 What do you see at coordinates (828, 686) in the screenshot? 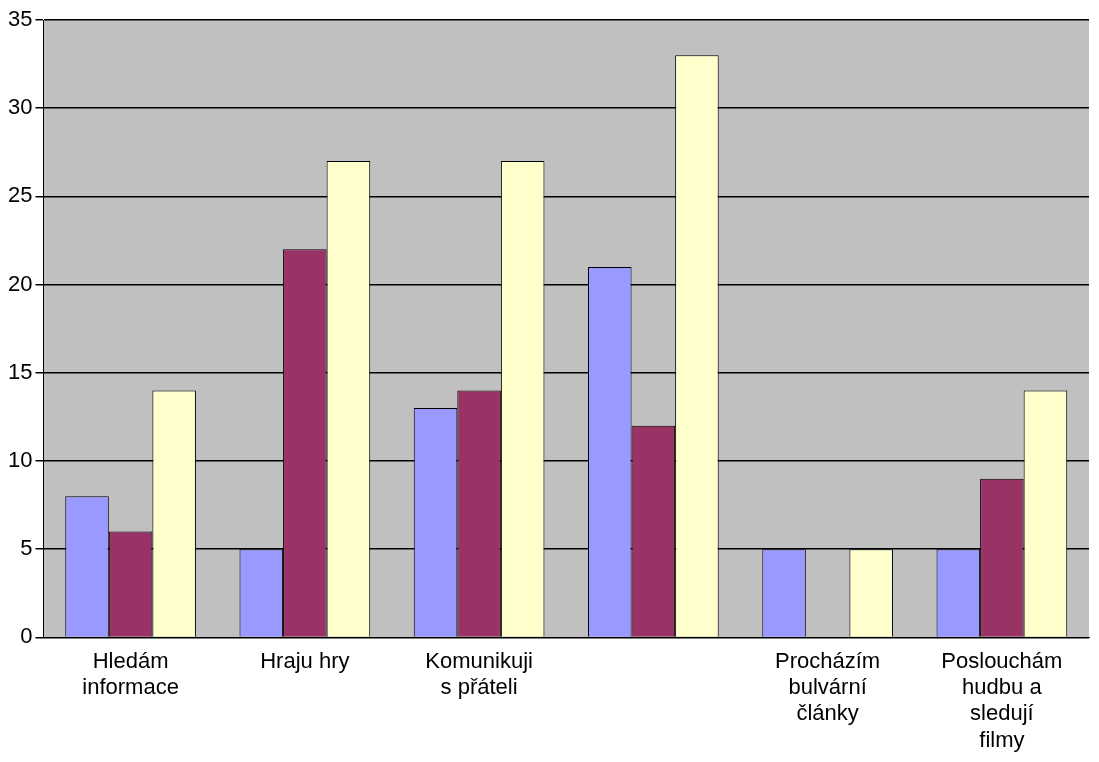
I see `x-tick-label: Procházím bulvární články` at bounding box center [828, 686].